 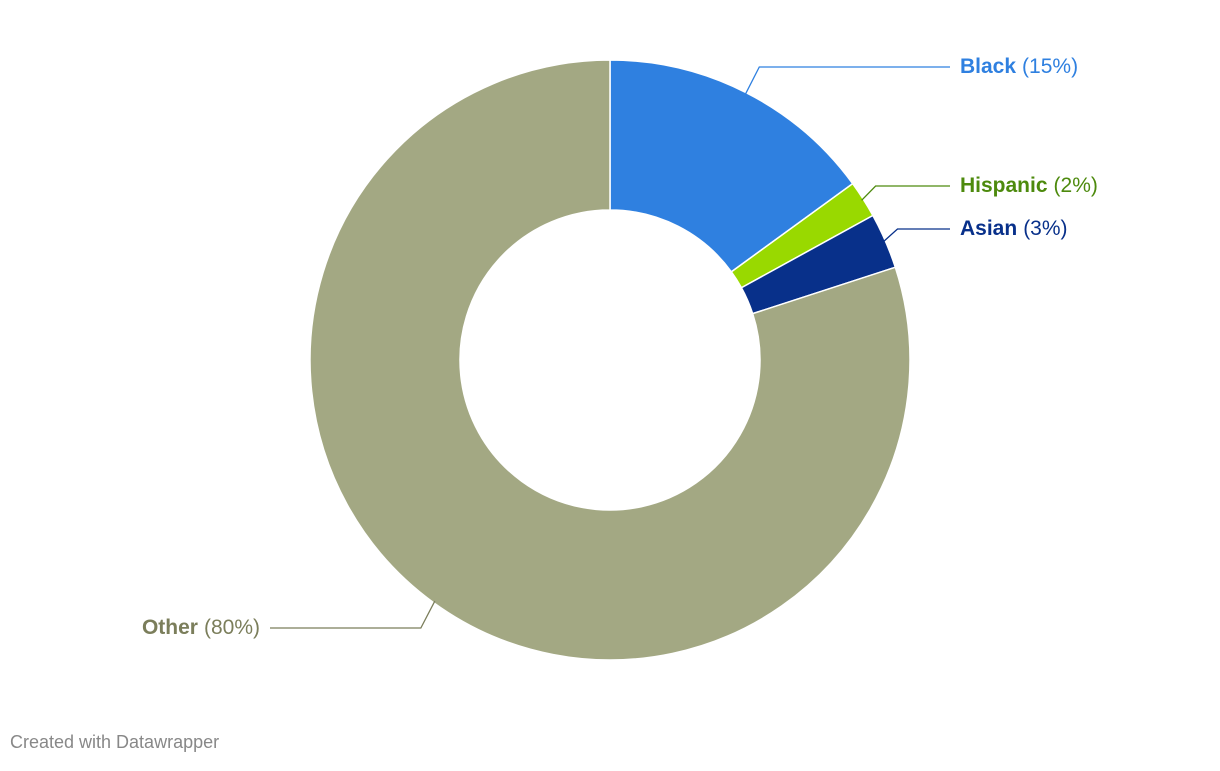 I want to click on slice-label: Asian (3%), so click(x=1014, y=228).